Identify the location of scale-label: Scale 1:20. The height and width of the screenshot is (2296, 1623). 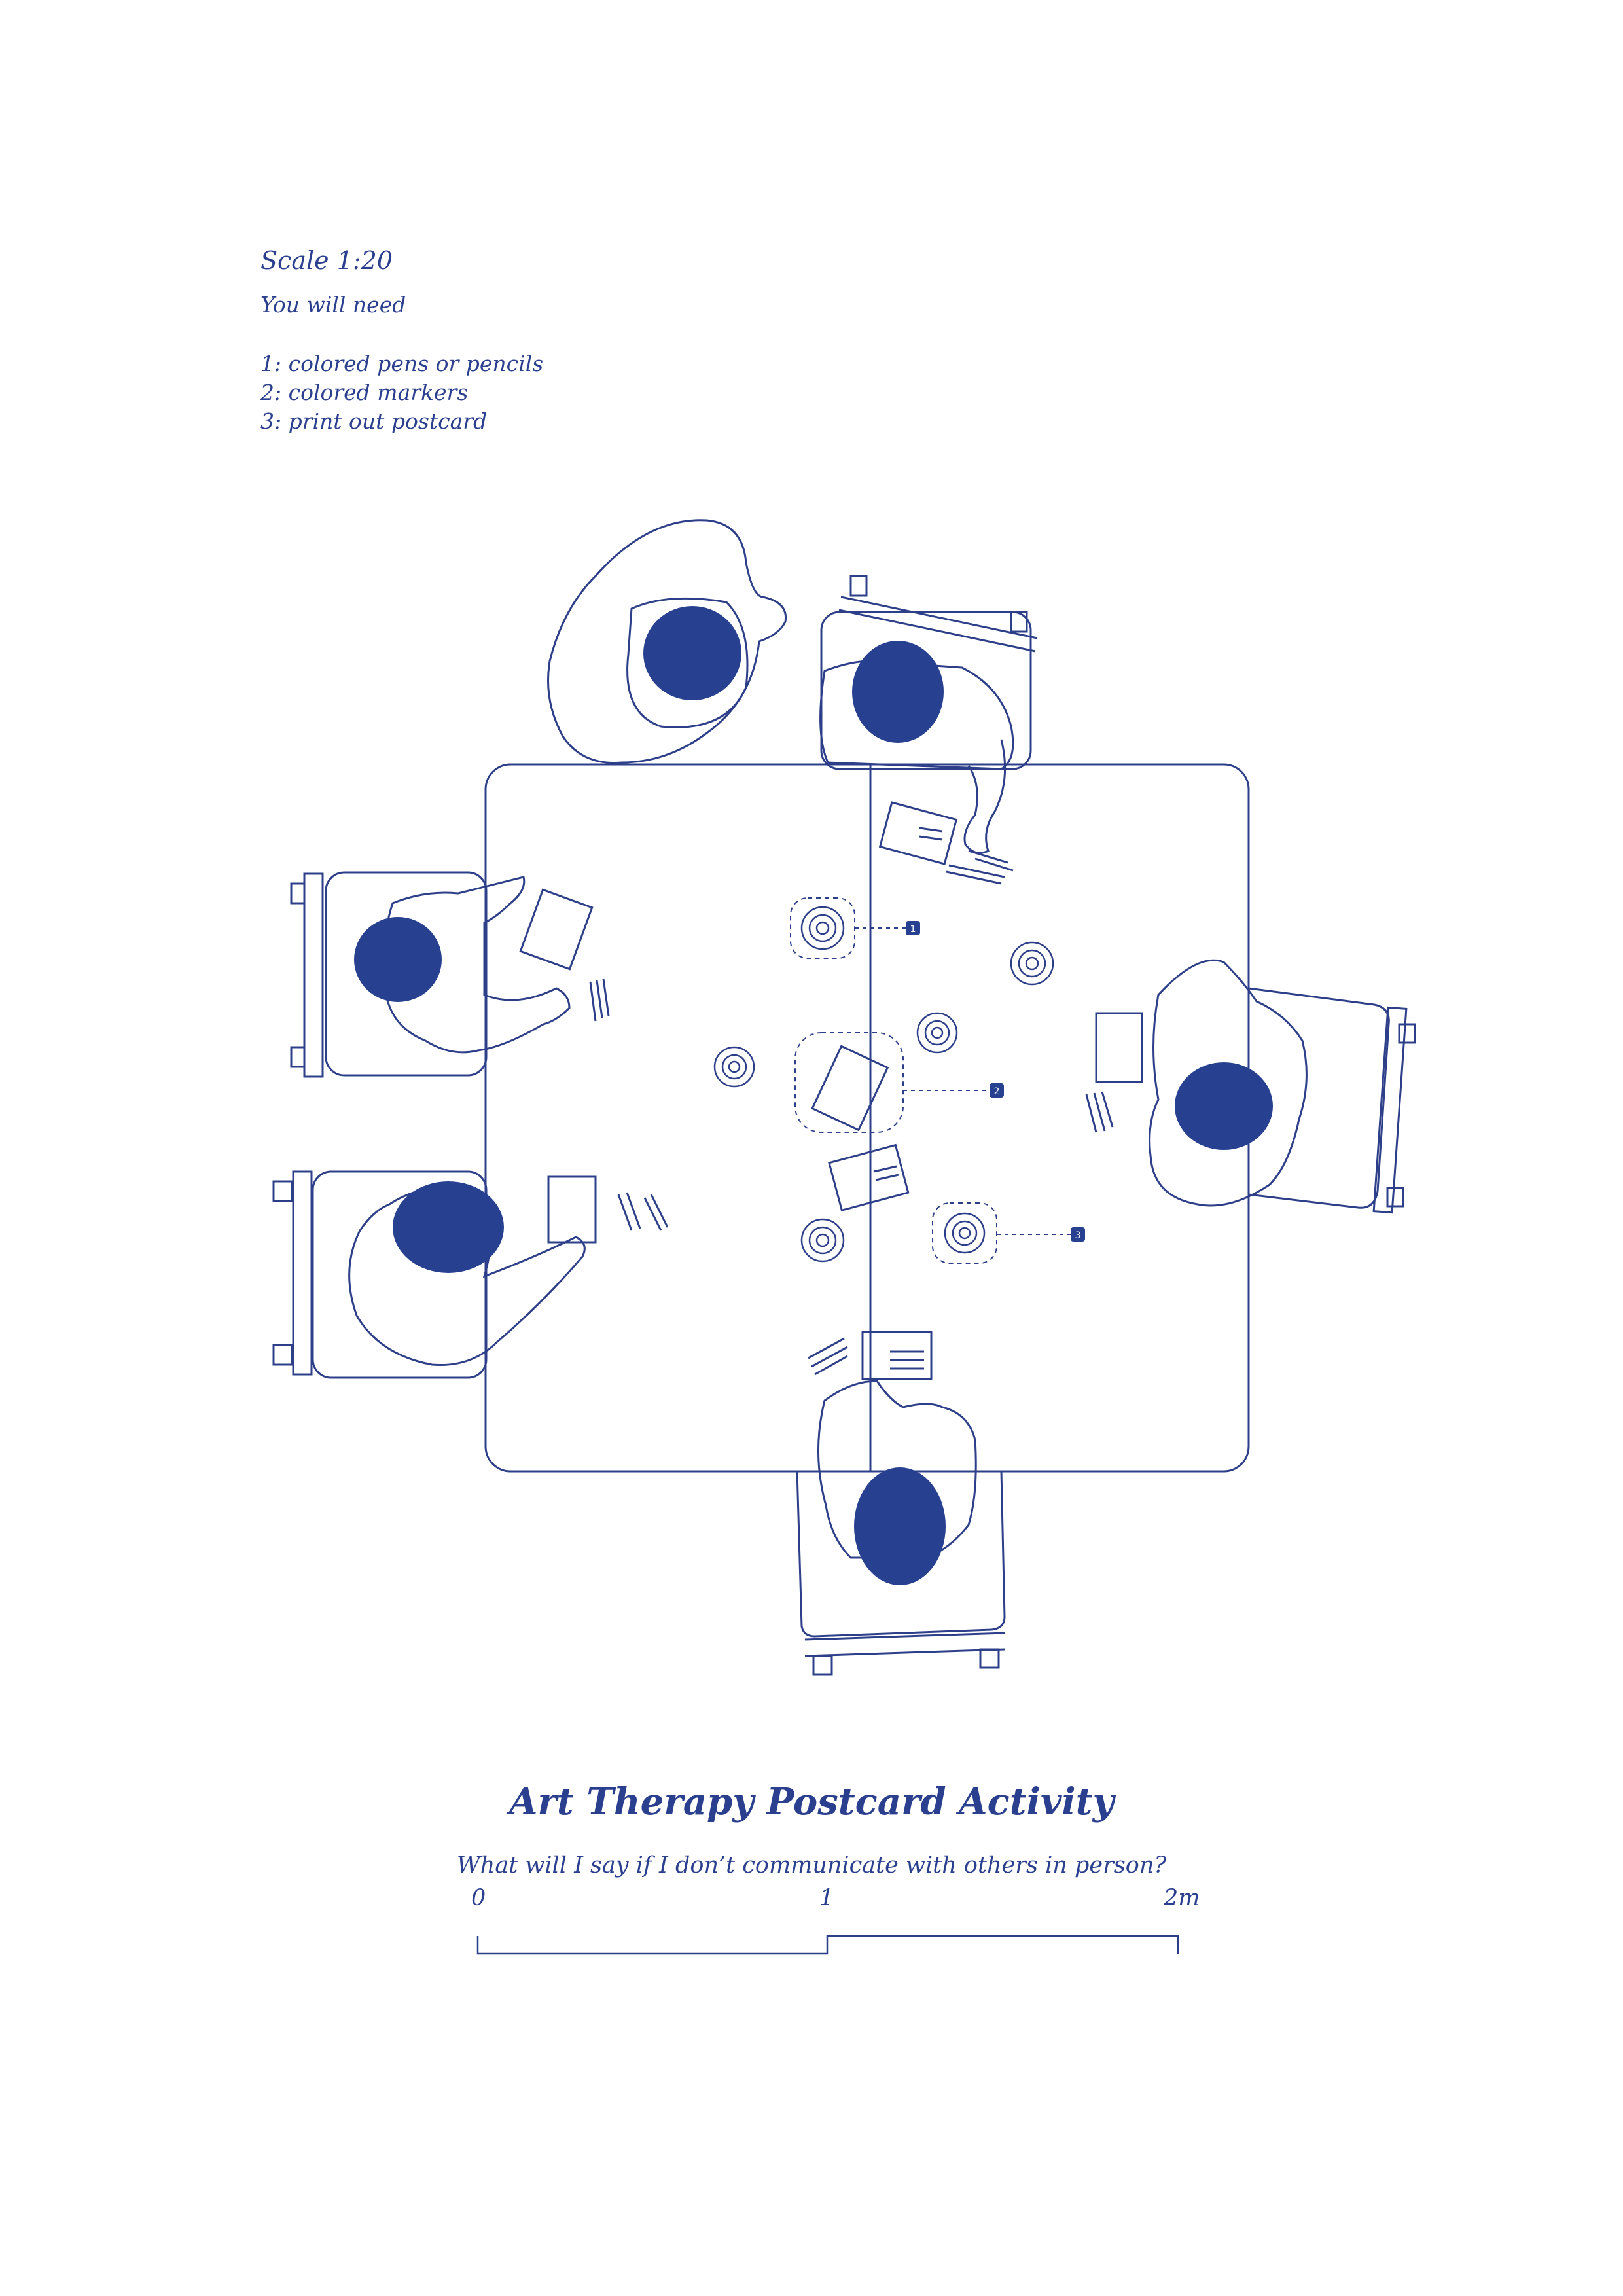
(326, 260).